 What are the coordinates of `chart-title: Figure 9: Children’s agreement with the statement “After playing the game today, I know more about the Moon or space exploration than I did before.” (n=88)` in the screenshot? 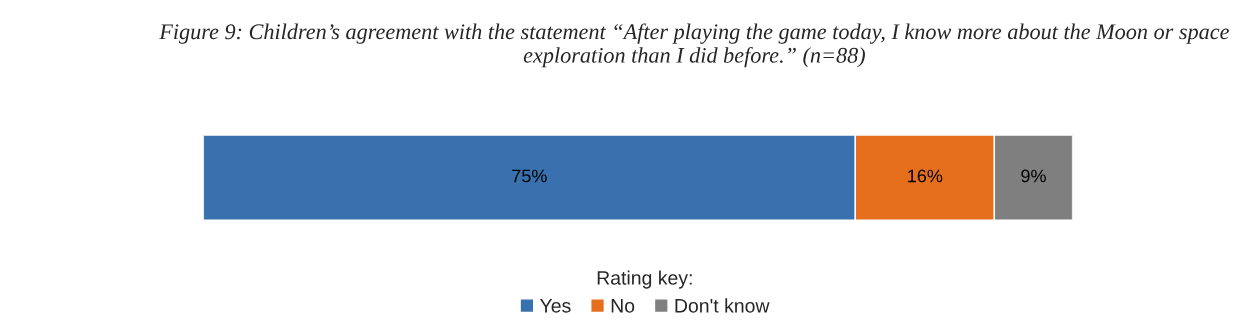 It's located at (694, 45).